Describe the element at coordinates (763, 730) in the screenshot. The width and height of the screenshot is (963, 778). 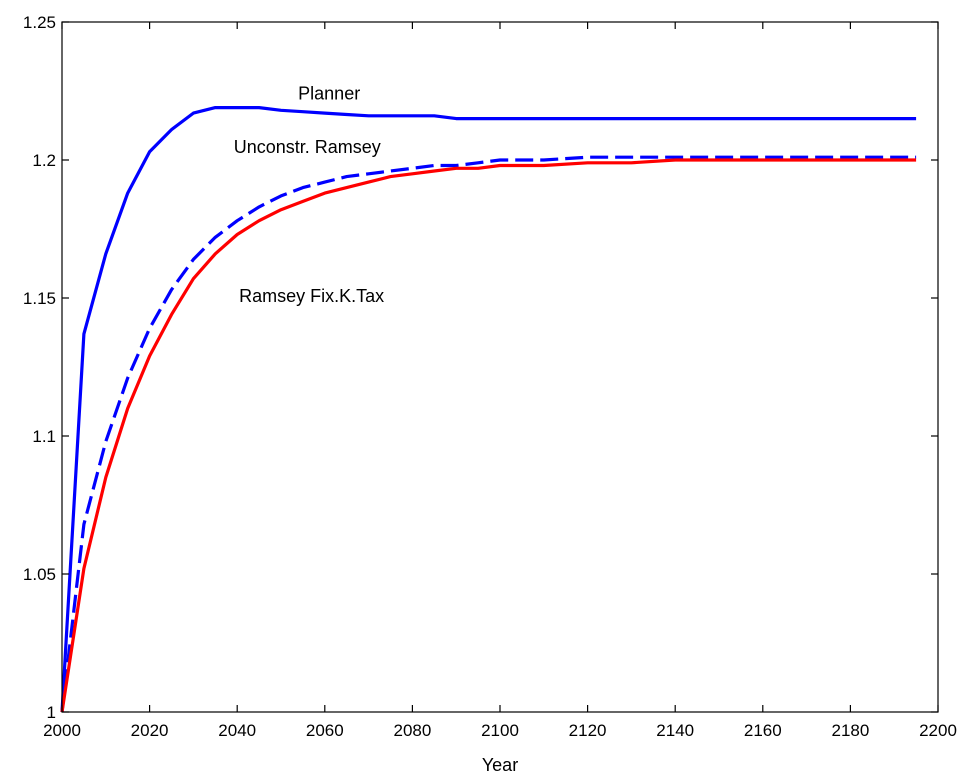
I see `x-tick-label: 2160` at that location.